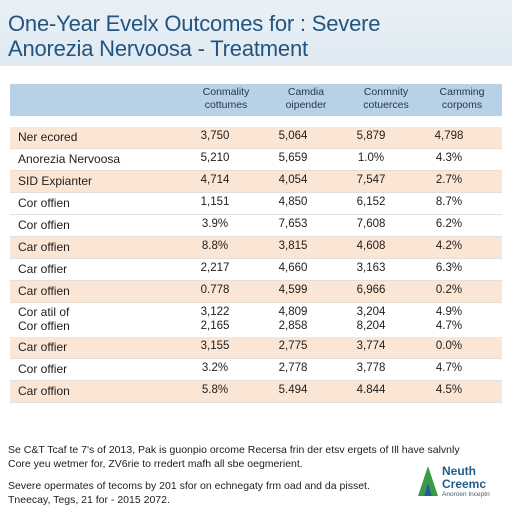 This screenshot has width=512, height=512. Describe the element at coordinates (43, 347) in the screenshot. I see `row-label: Car offier` at that location.